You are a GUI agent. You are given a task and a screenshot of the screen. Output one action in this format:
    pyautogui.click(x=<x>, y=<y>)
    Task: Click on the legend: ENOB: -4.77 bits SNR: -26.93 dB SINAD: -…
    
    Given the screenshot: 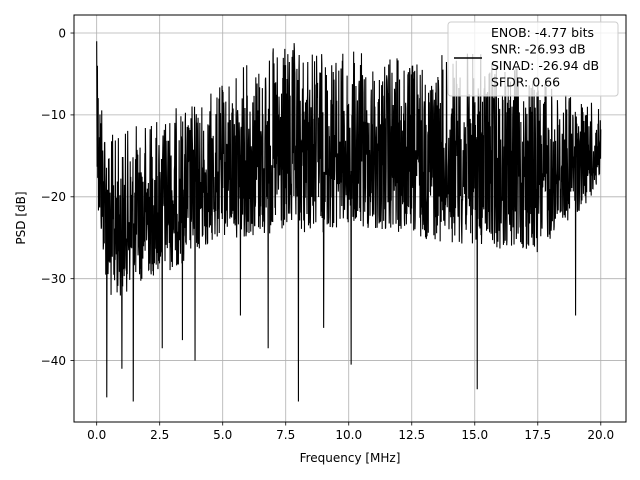 What is the action you would take?
    pyautogui.click(x=533, y=59)
    